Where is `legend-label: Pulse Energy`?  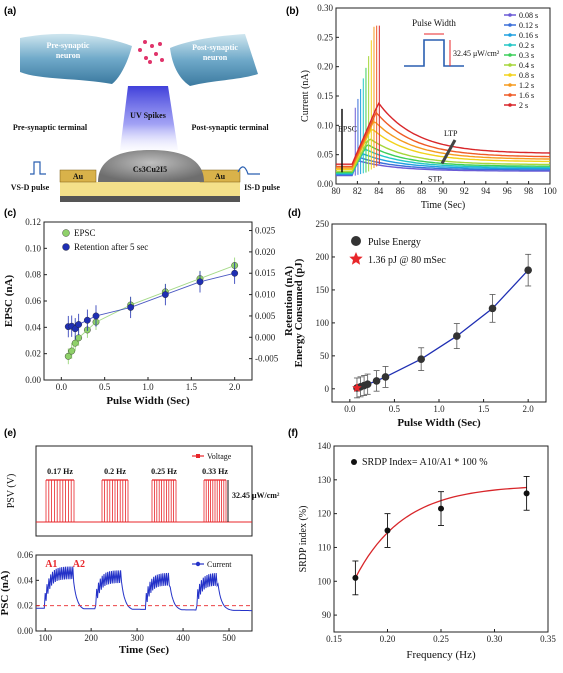 legend-label: Pulse Energy is located at coordinates (394, 242).